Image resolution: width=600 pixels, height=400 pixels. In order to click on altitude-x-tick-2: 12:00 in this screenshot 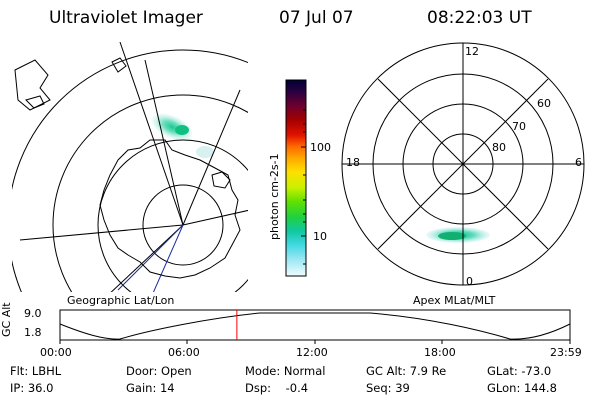, I will do `click(312, 352)`.